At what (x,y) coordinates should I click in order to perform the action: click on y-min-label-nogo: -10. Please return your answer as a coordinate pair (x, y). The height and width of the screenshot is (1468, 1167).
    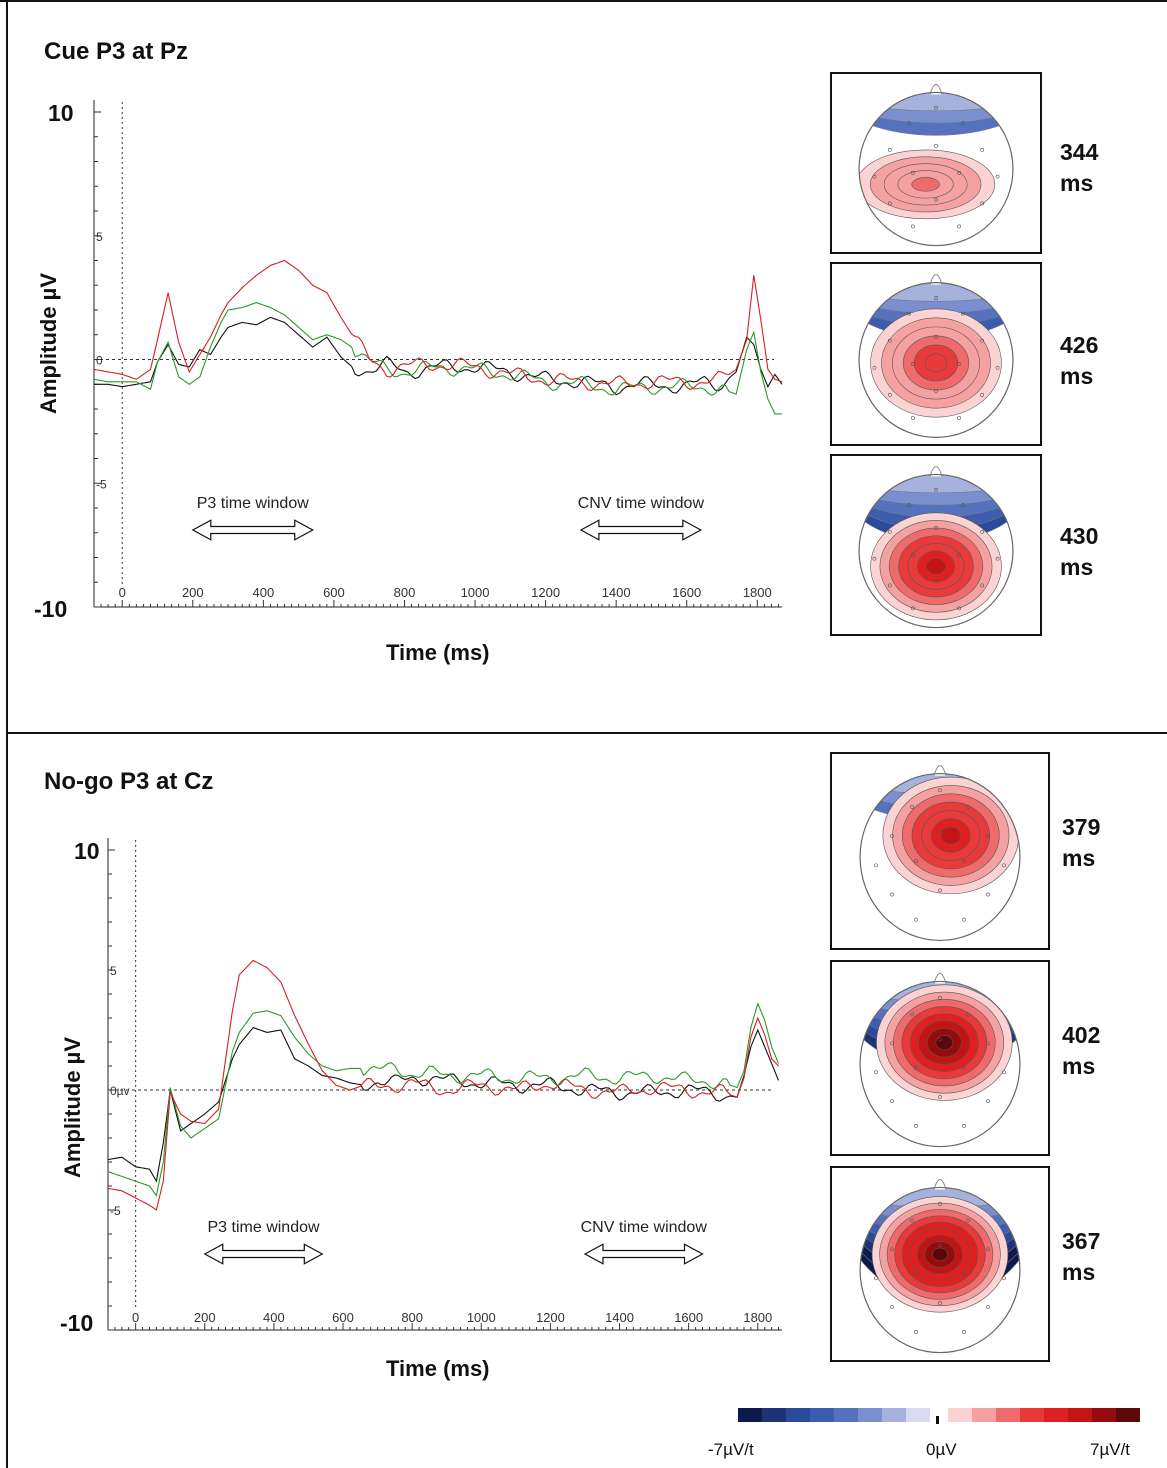
    Looking at the image, I should click on (77, 1323).